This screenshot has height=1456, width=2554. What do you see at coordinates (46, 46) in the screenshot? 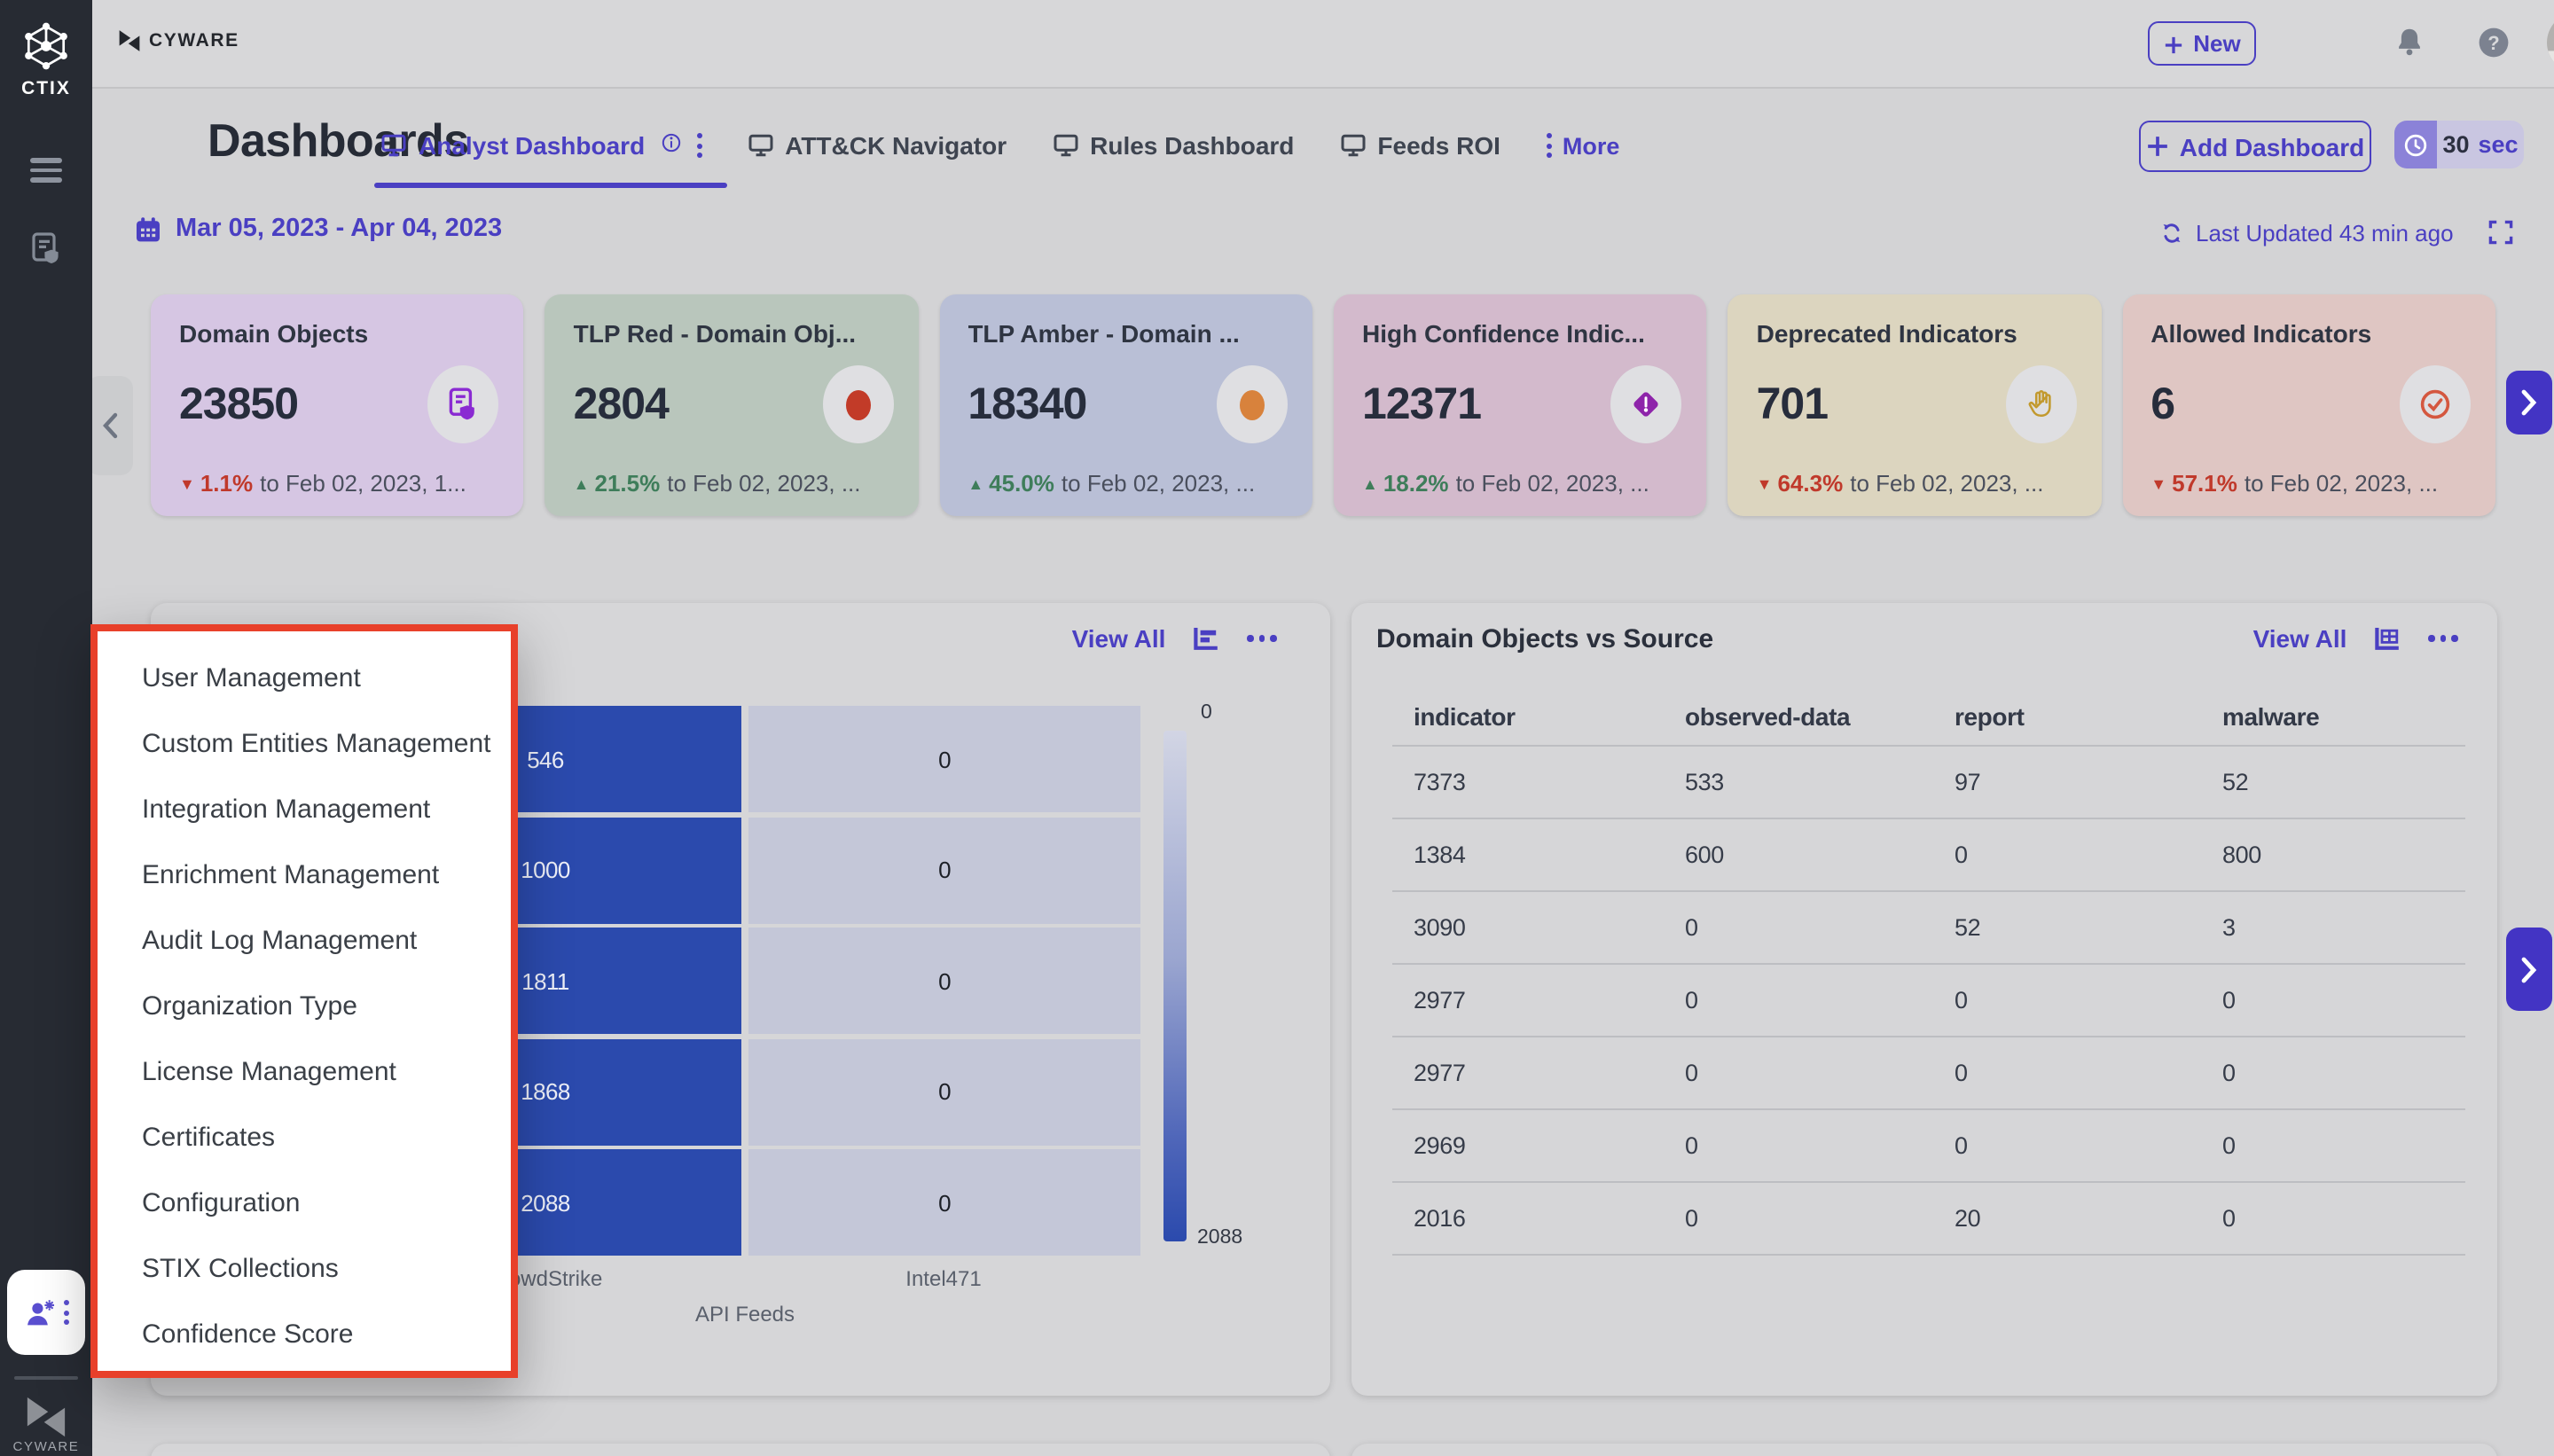
I see `ctix-cube-logo-icon` at bounding box center [46, 46].